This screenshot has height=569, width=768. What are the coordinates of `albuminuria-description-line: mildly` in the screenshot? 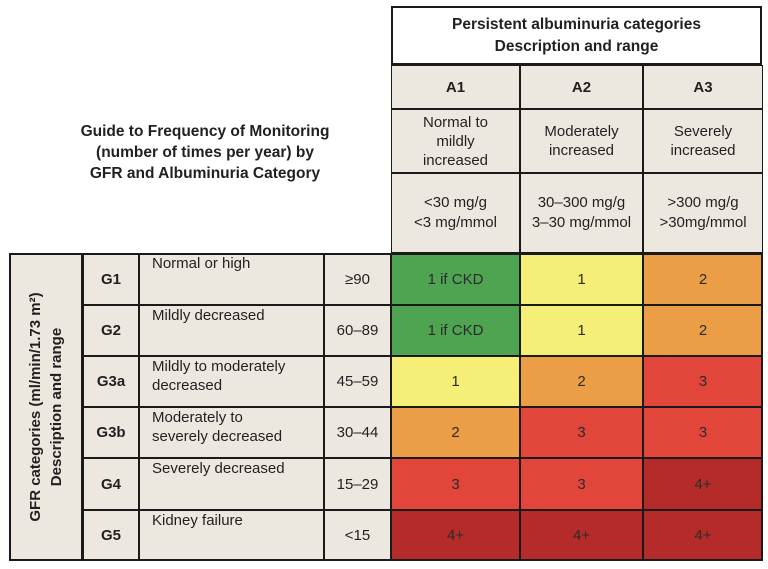 It's located at (455, 141).